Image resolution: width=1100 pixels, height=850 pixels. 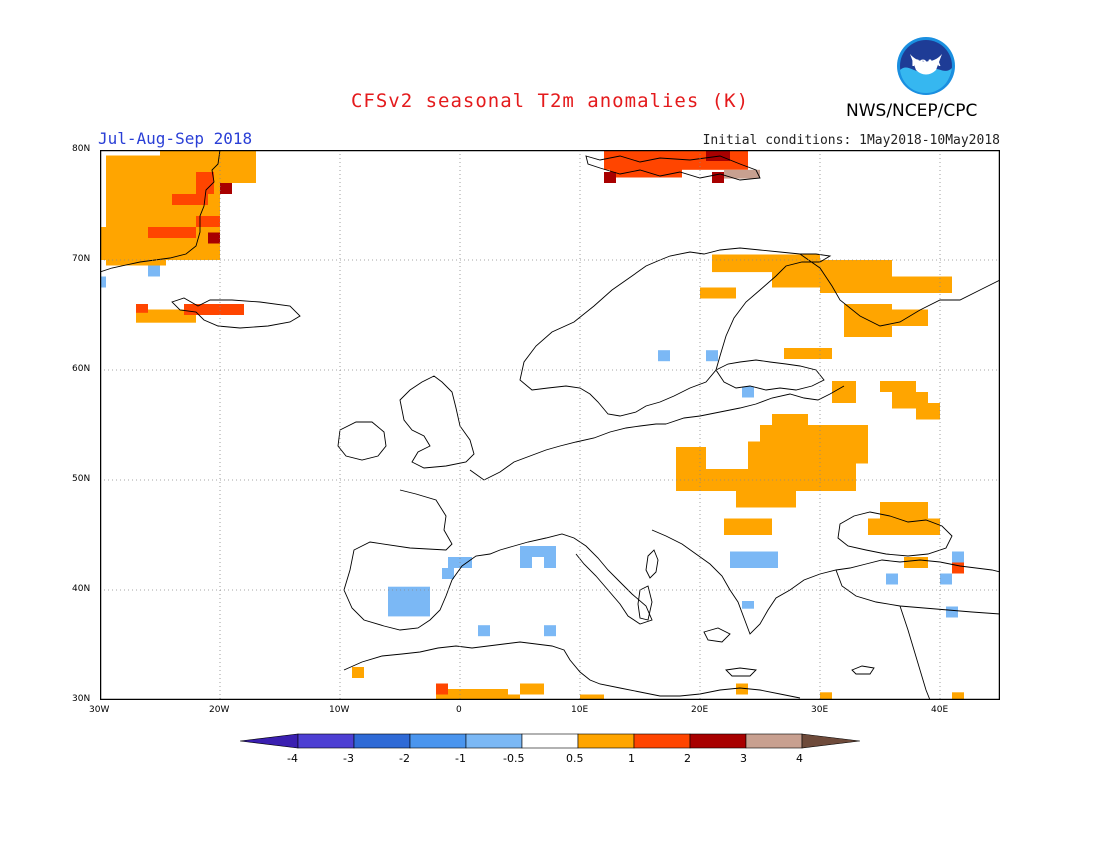 I want to click on colorbar-label: -3, so click(x=348, y=758).